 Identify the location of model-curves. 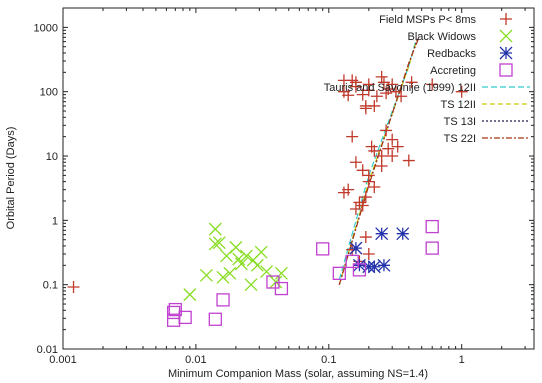
(379, 160).